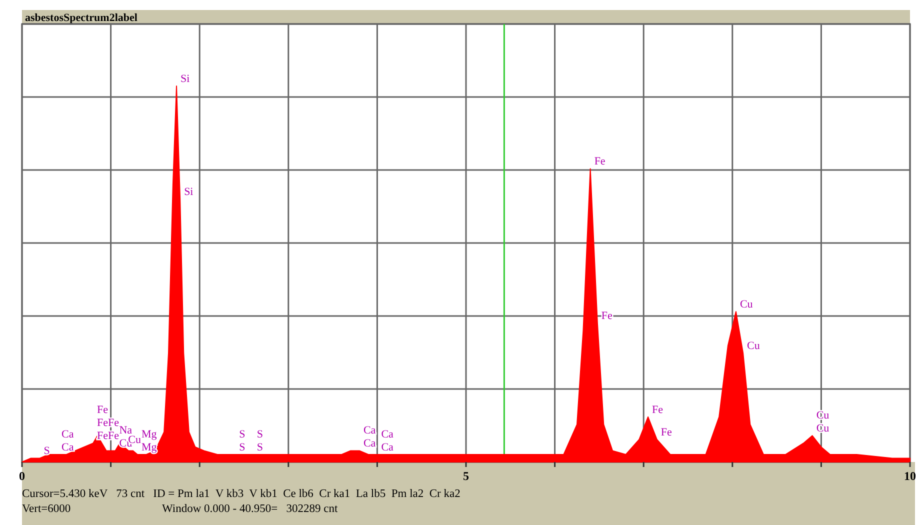  What do you see at coordinates (22, 476) in the screenshot?
I see `x-tick-label: 0` at bounding box center [22, 476].